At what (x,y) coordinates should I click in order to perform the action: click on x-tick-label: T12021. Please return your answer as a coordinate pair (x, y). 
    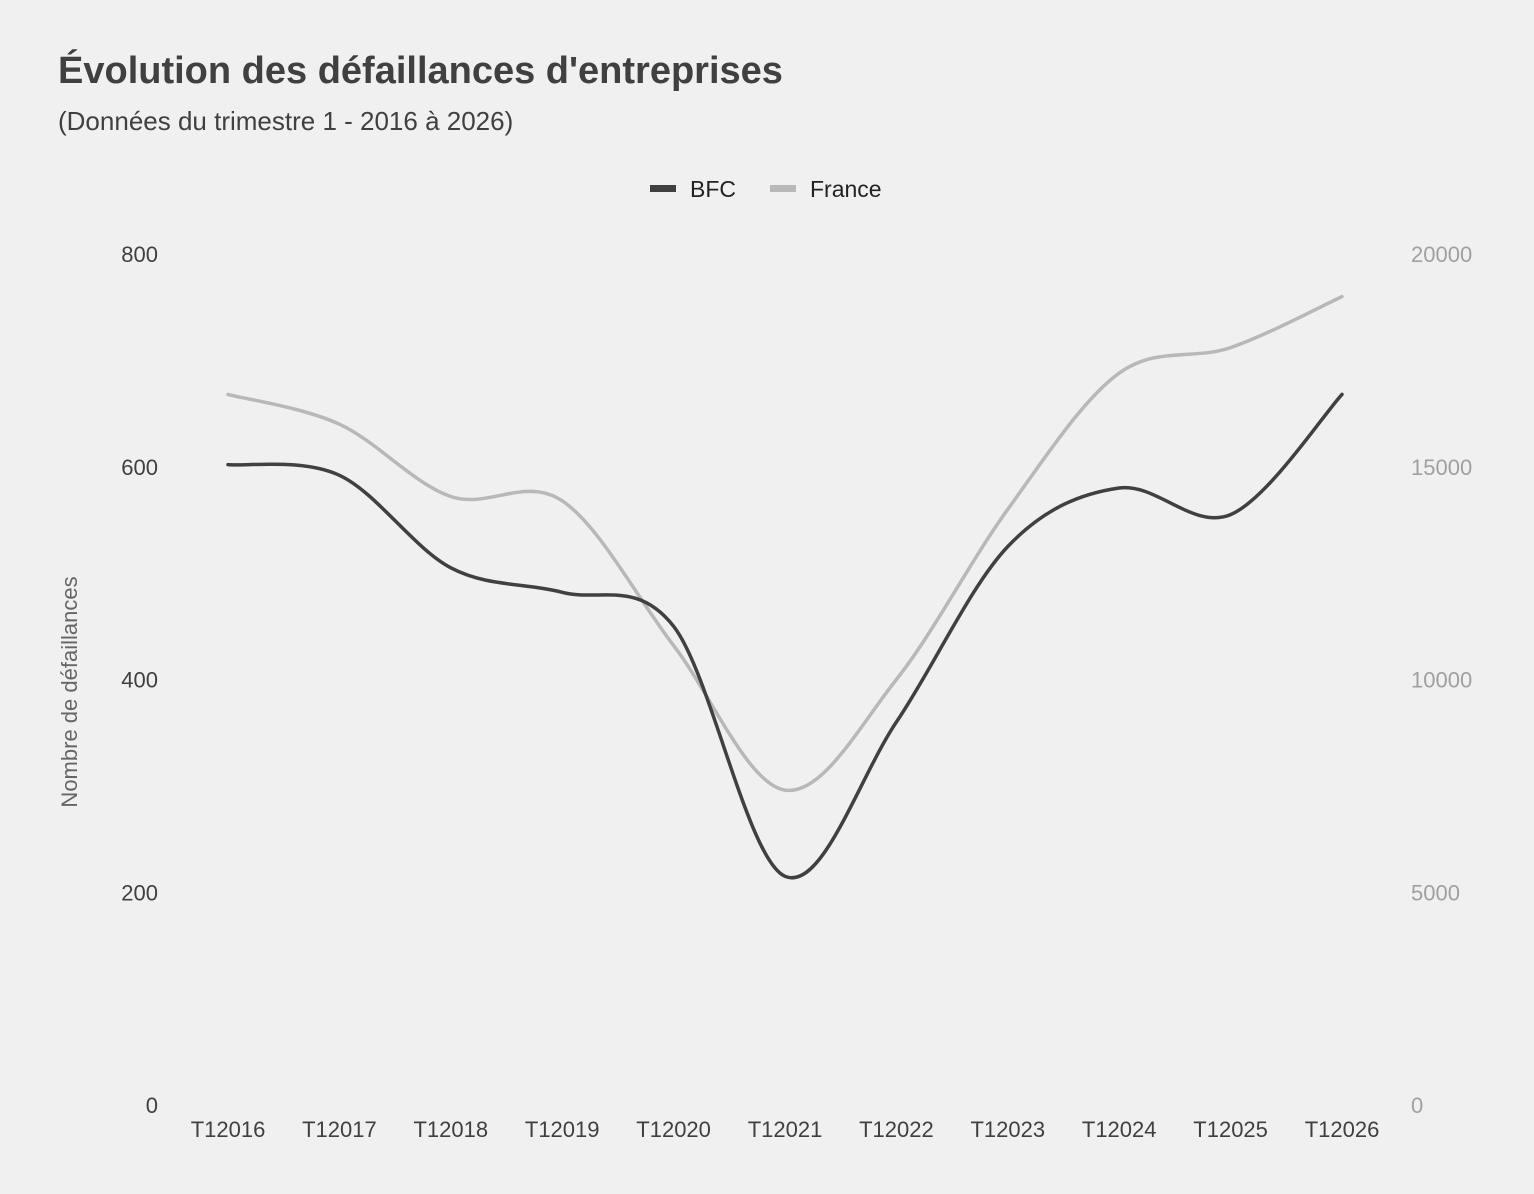
    Looking at the image, I should click on (785, 1129).